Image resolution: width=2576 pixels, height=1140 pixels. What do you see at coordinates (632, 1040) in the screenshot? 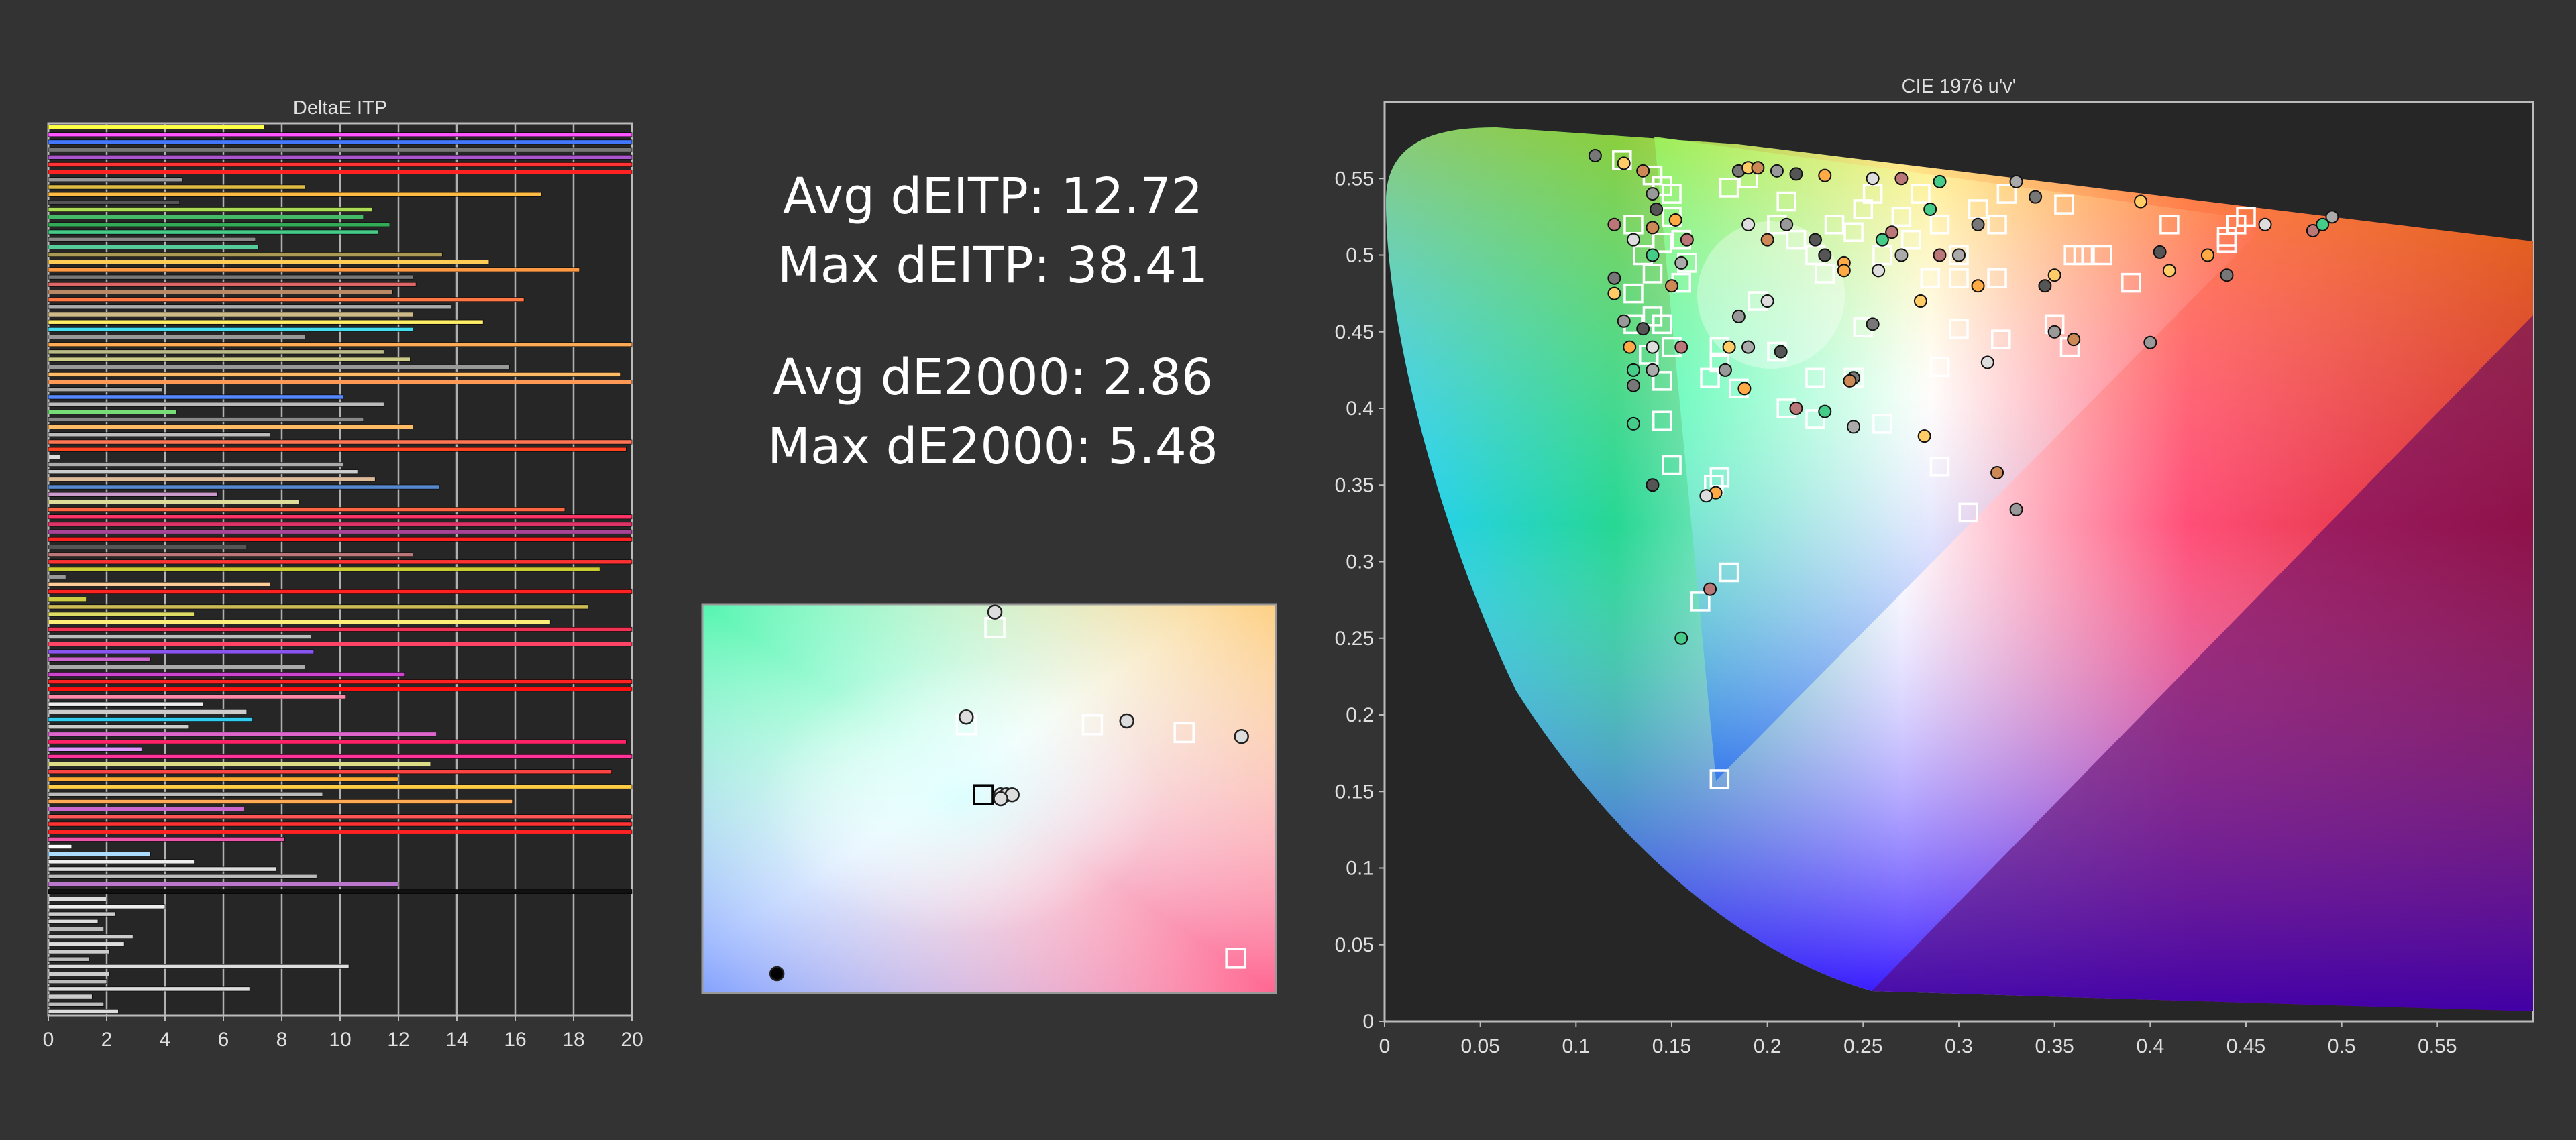
I see `bar-x-tick-label: 20` at bounding box center [632, 1040].